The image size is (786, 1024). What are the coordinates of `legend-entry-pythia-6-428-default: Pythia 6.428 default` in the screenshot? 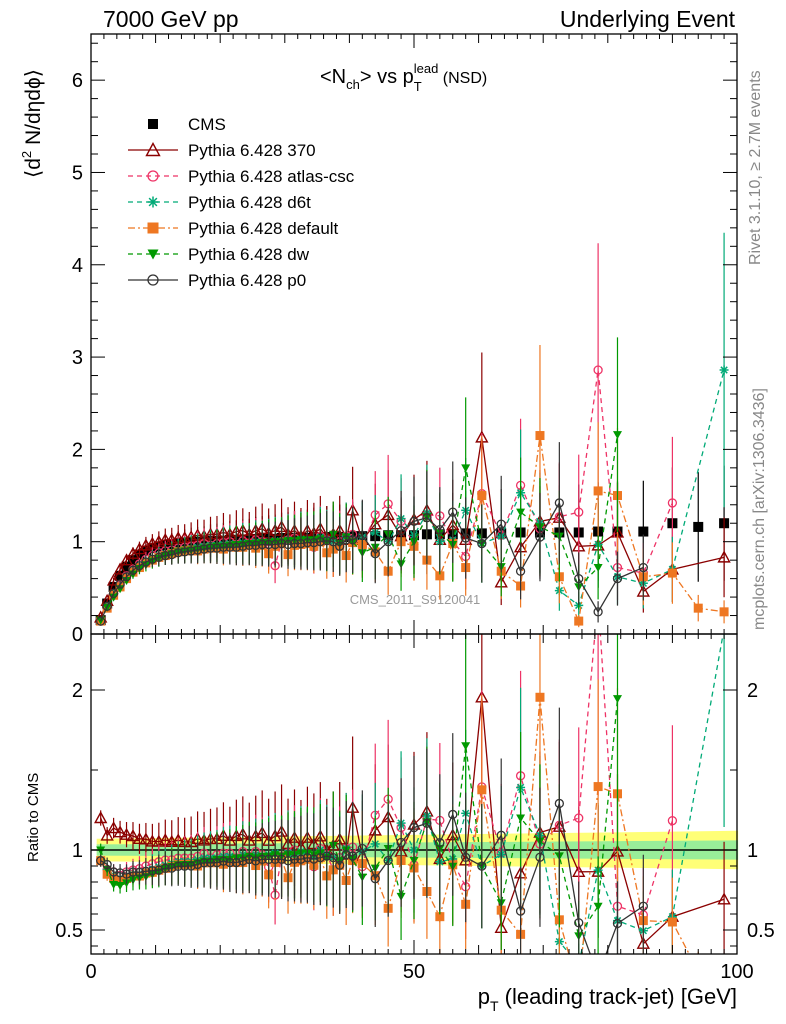 It's located at (233, 228).